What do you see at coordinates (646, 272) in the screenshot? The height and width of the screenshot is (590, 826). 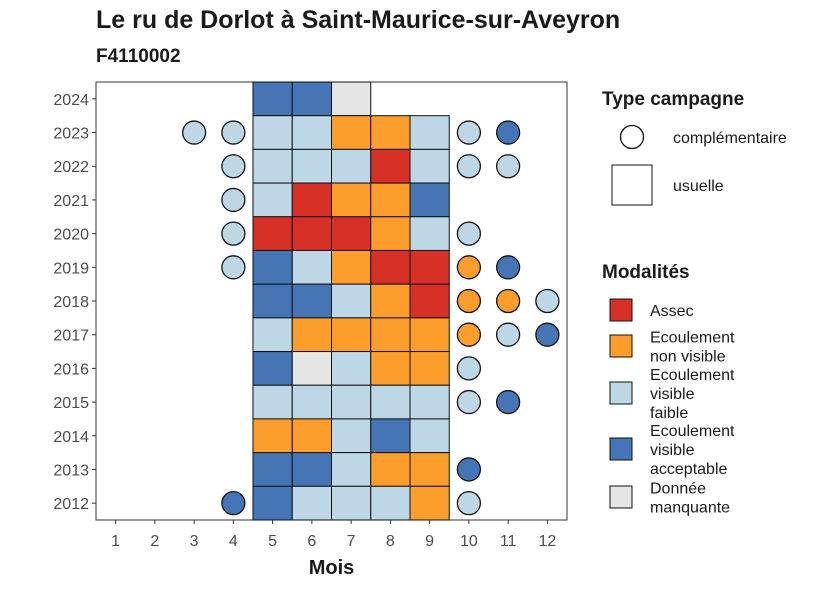 I see `legend-title-modalites: Modalités` at bounding box center [646, 272].